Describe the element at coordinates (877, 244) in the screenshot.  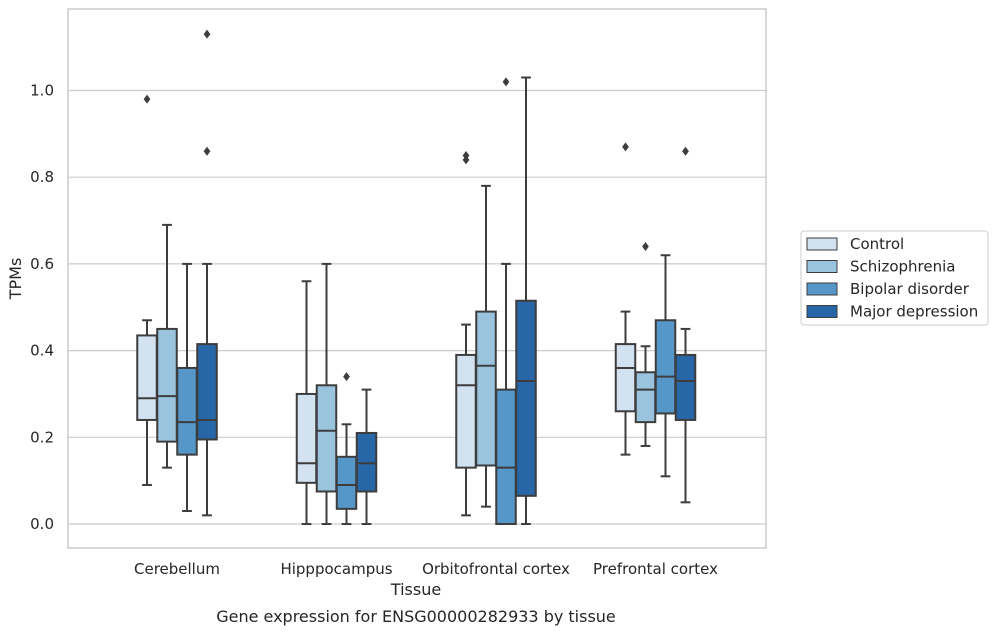
I see `legend-label: Control` at that location.